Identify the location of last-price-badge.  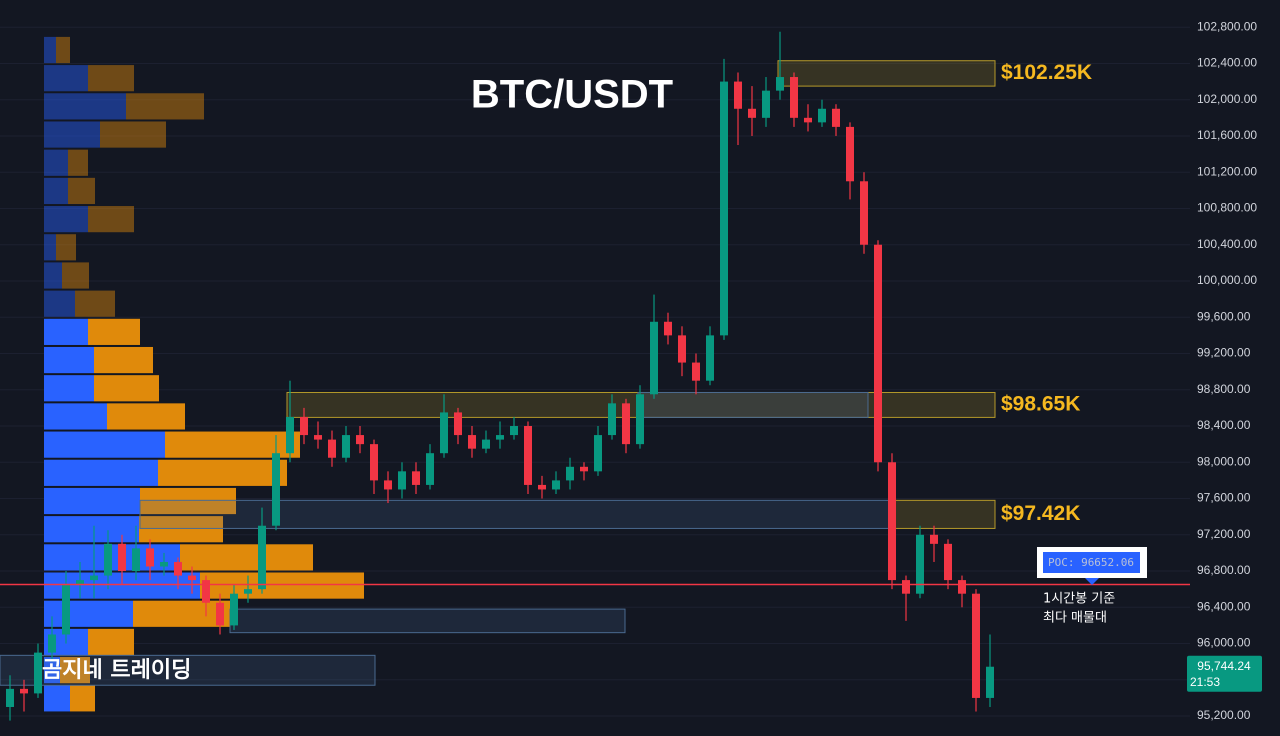
(1224, 673).